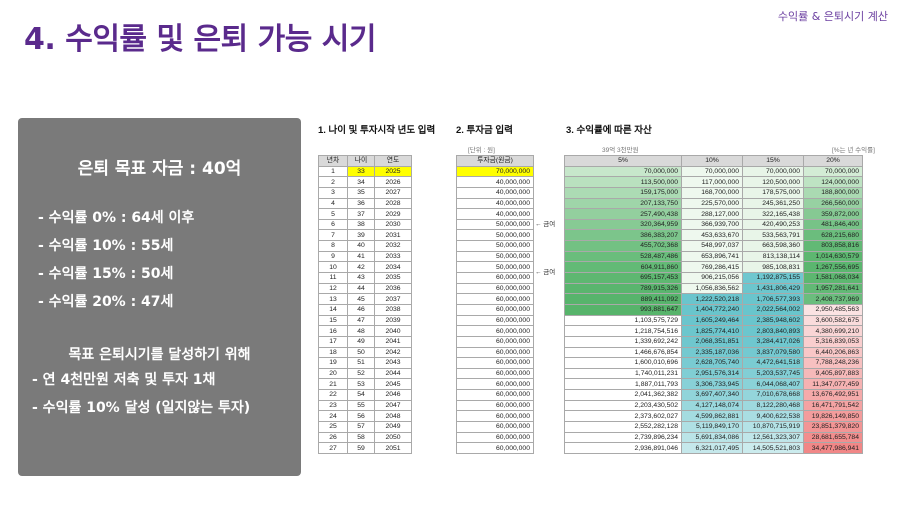 The height and width of the screenshot is (513, 912). Describe the element at coordinates (393, 405) in the screenshot. I see `table-cell: 2047` at that location.